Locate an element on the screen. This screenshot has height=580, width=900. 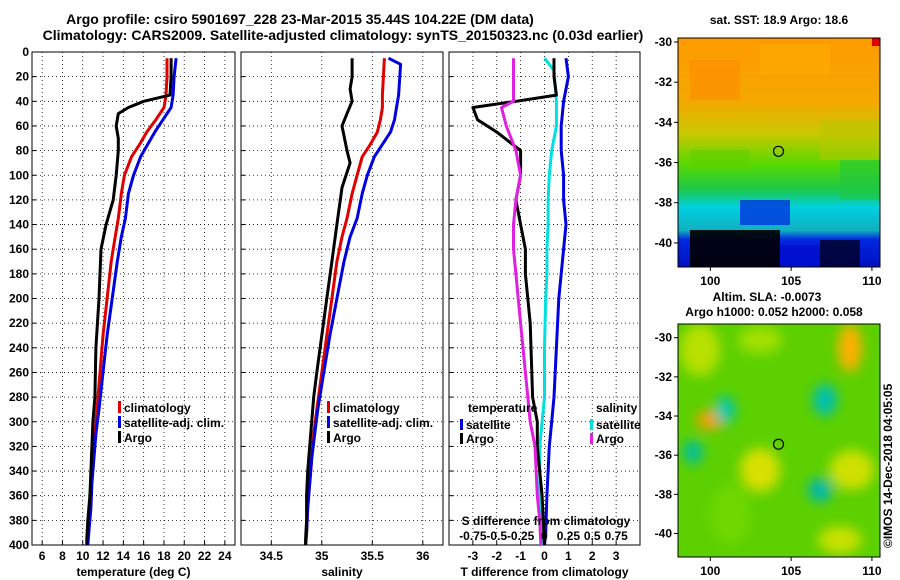
map-x-tick-label: 100 is located at coordinates (710, 571).